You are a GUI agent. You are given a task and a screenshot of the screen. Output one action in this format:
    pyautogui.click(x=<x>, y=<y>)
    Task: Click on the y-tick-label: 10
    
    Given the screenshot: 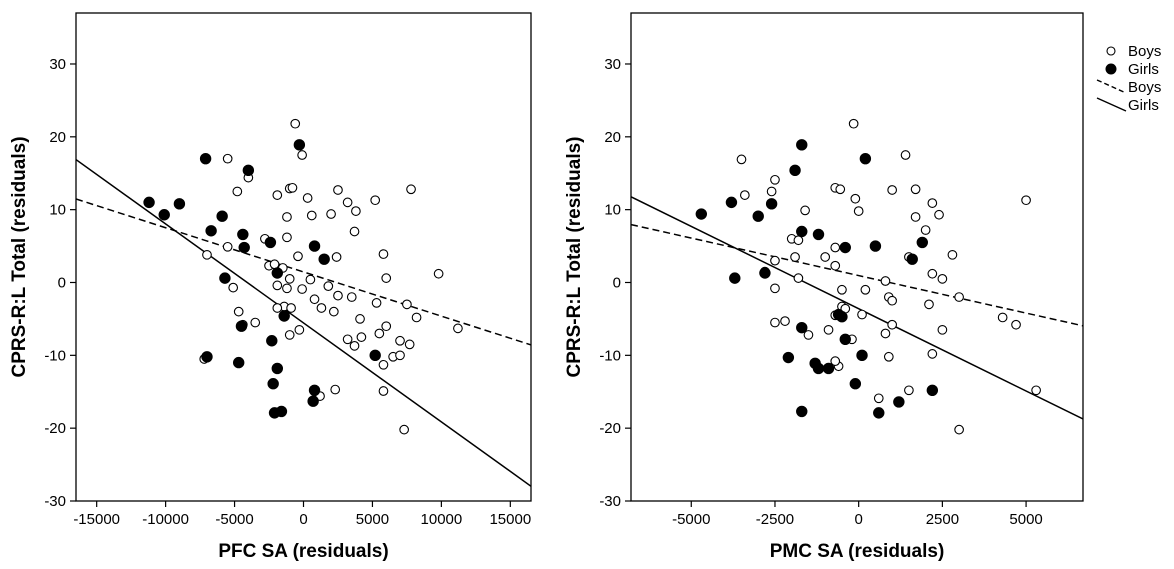 What is the action you would take?
    pyautogui.click(x=57, y=210)
    